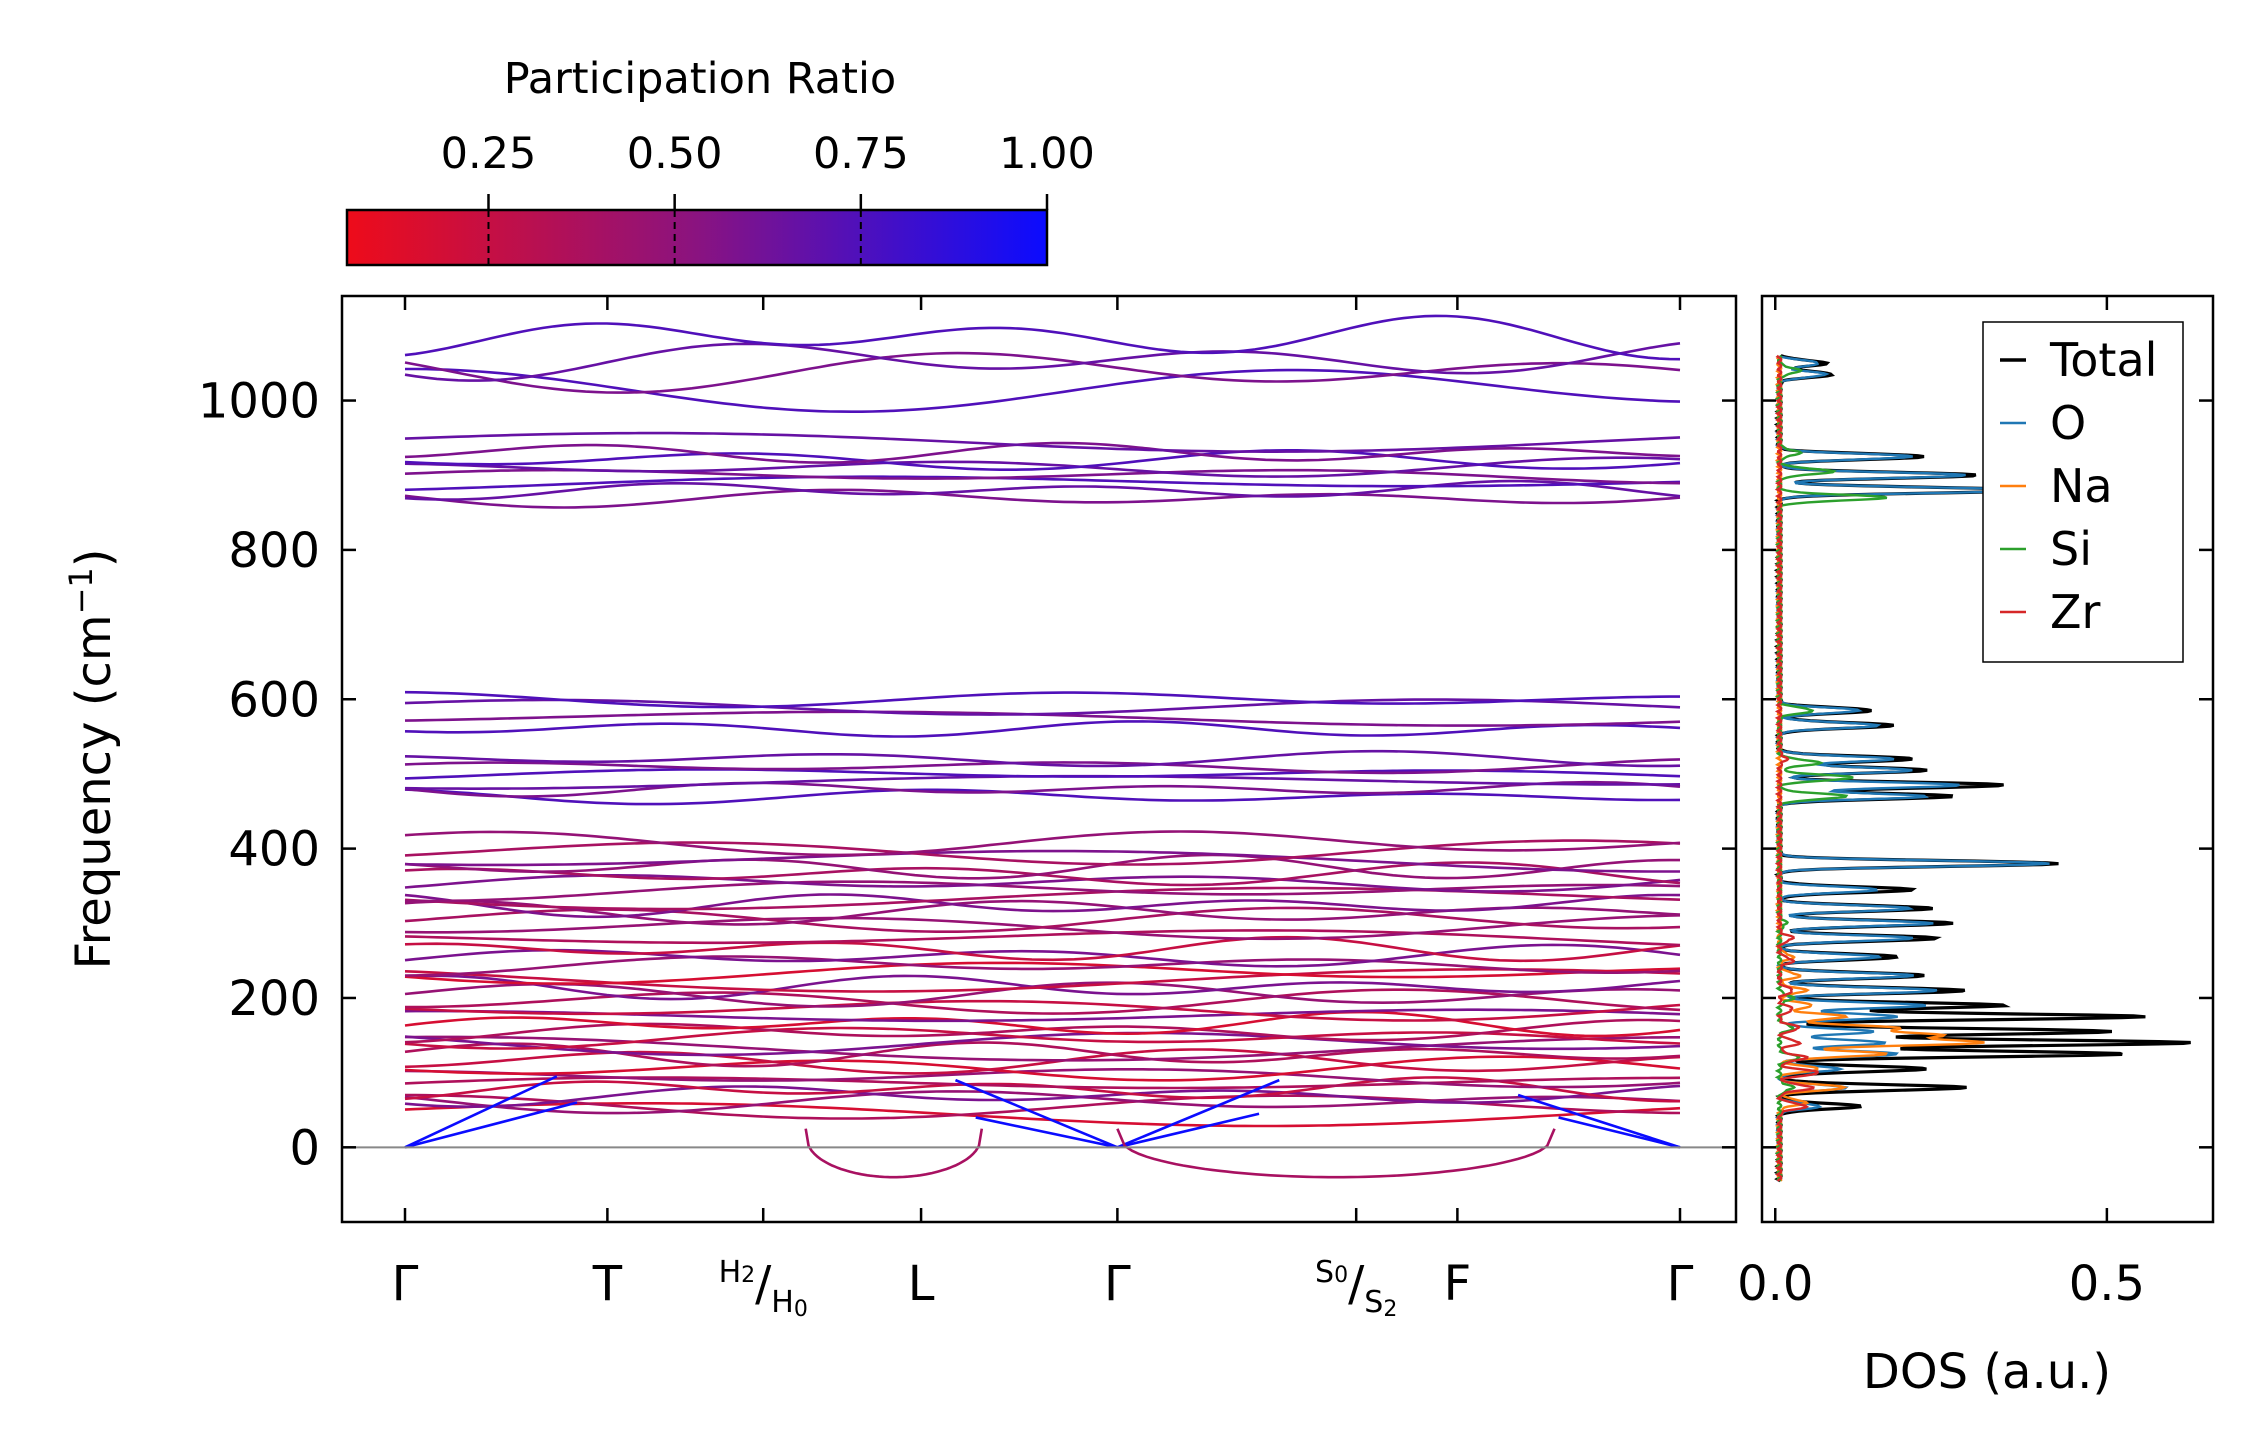 This screenshot has width=2259, height=1455. I want to click on high-symmetry-label: H2/H0, so click(763, 1288).